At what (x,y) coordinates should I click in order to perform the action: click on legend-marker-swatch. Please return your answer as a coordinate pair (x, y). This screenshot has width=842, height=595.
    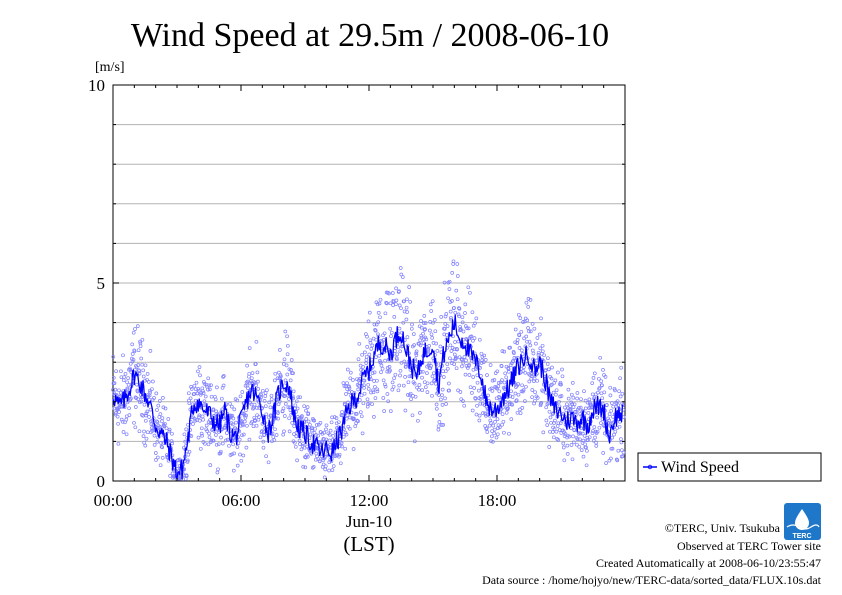
    Looking at the image, I should click on (650, 467).